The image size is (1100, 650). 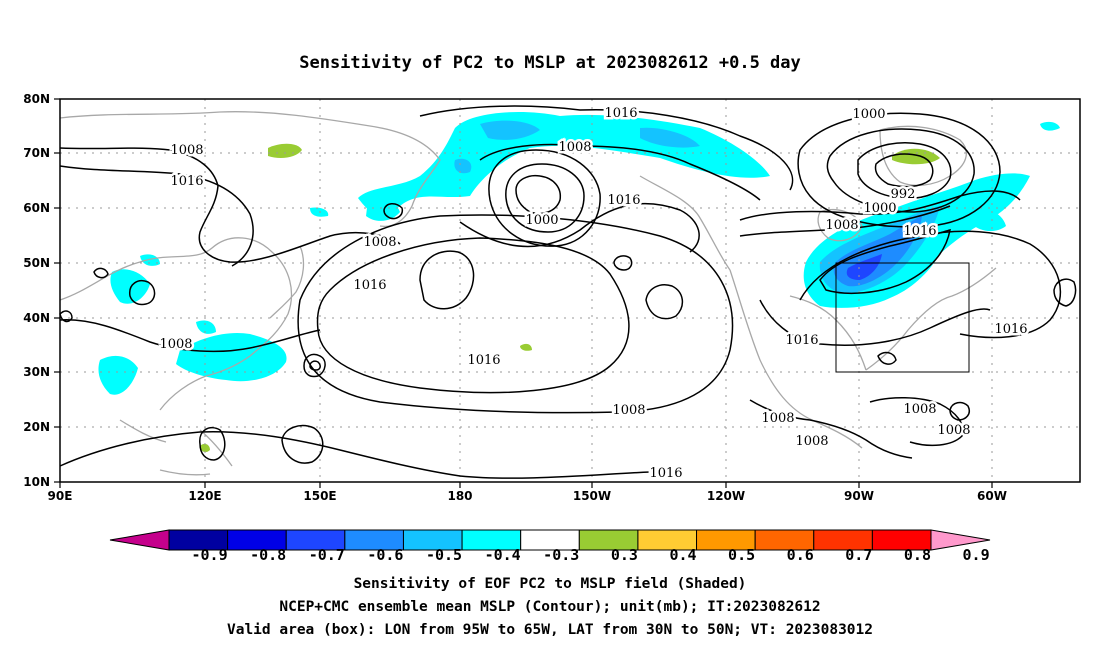 I want to click on colorbar-segments, so click(x=550, y=540).